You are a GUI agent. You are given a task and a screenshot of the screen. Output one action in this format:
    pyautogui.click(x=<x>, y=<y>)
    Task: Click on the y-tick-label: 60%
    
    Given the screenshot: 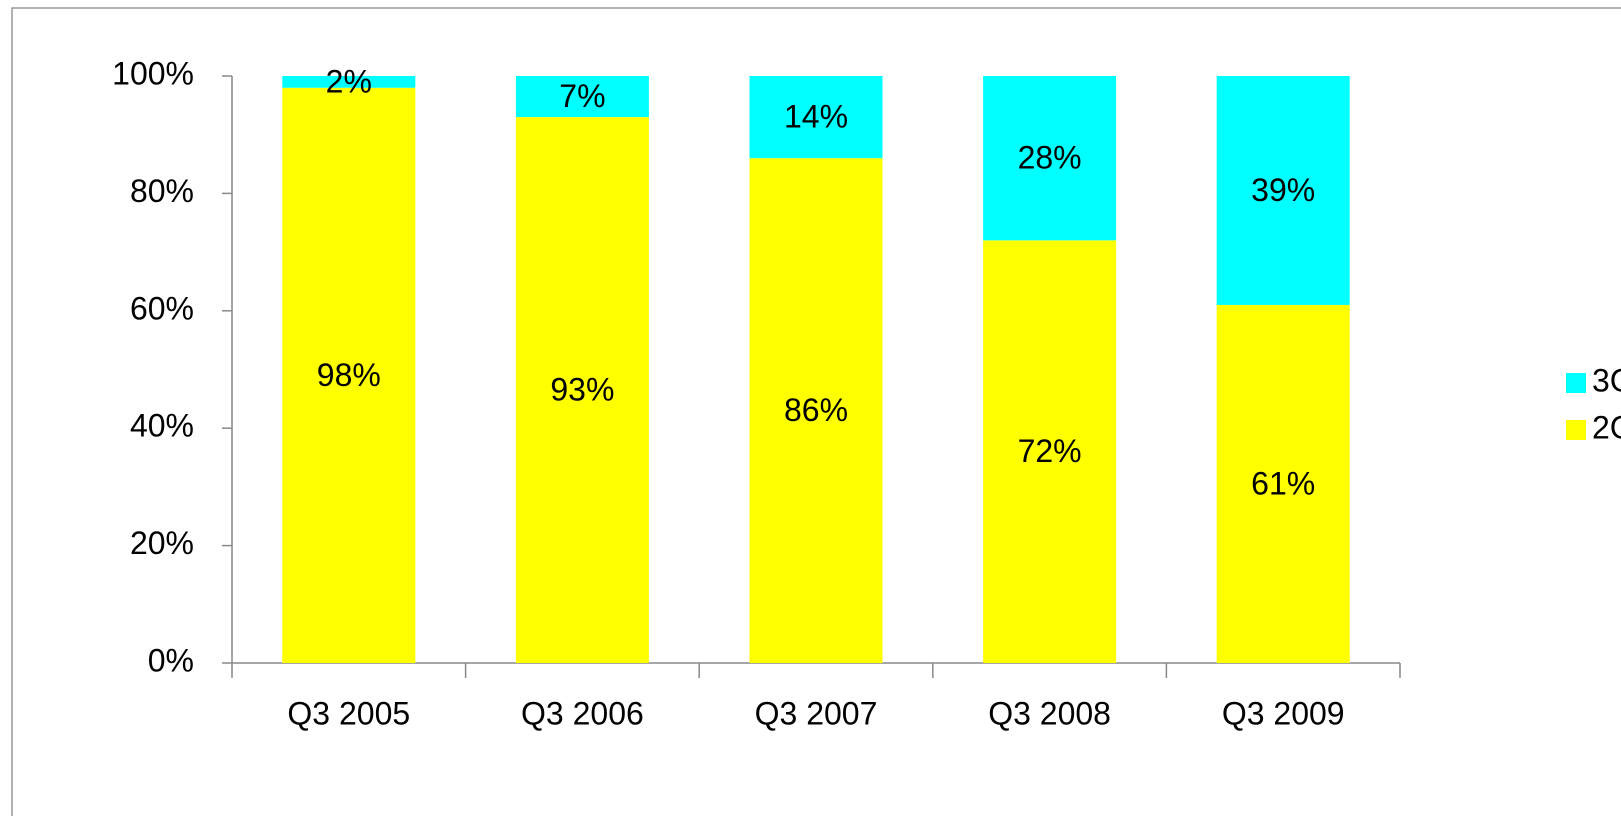 What is the action you would take?
    pyautogui.click(x=162, y=308)
    